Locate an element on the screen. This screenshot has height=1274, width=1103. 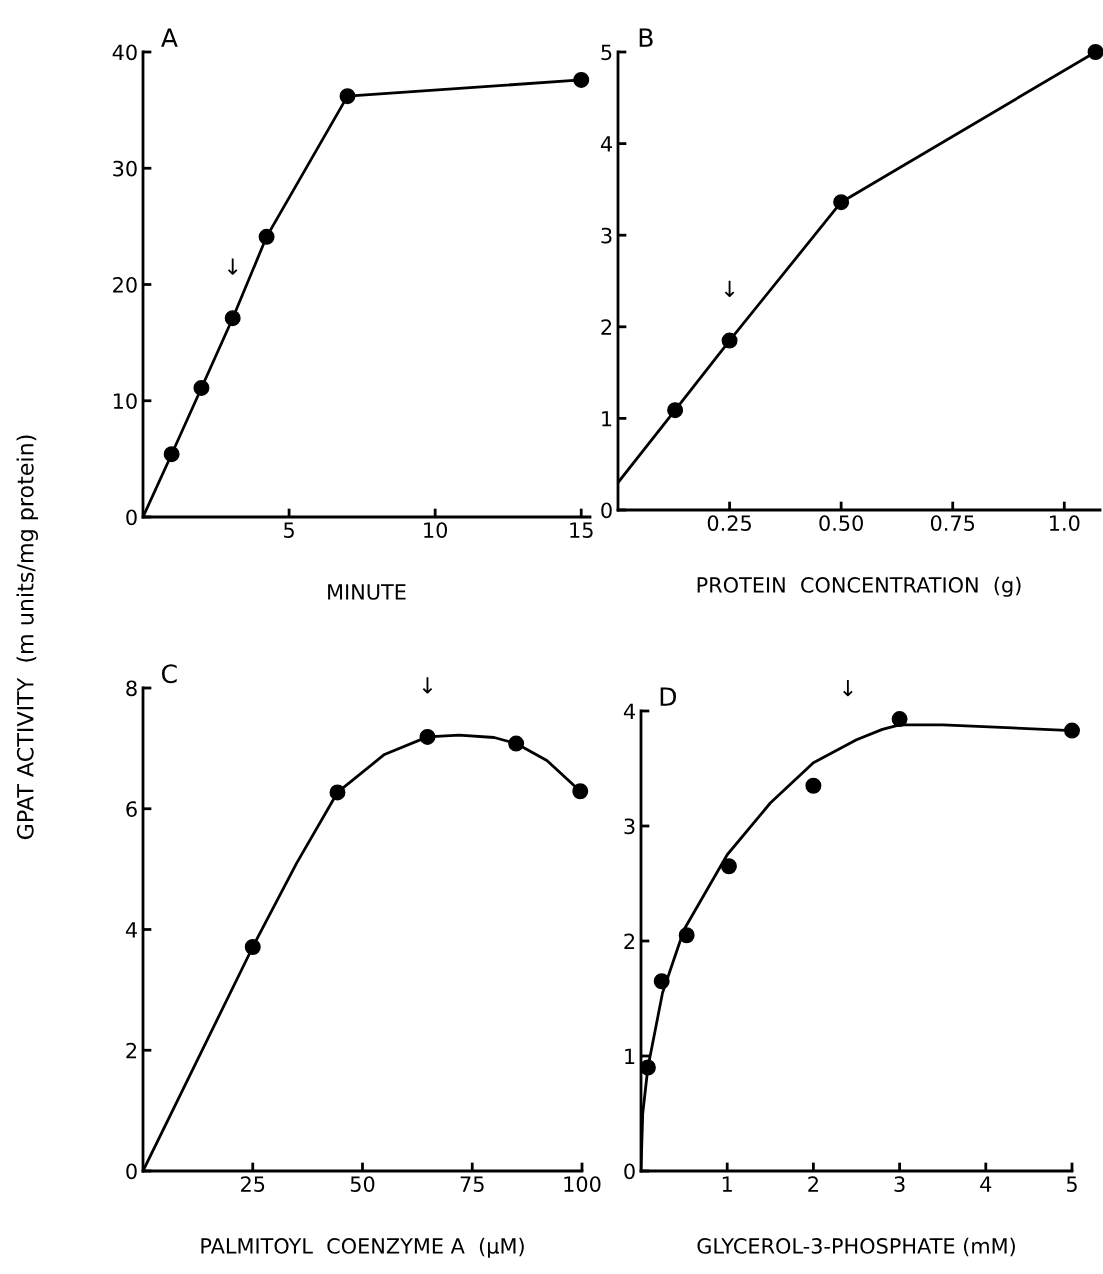
text: B is located at coordinates (646, 37).